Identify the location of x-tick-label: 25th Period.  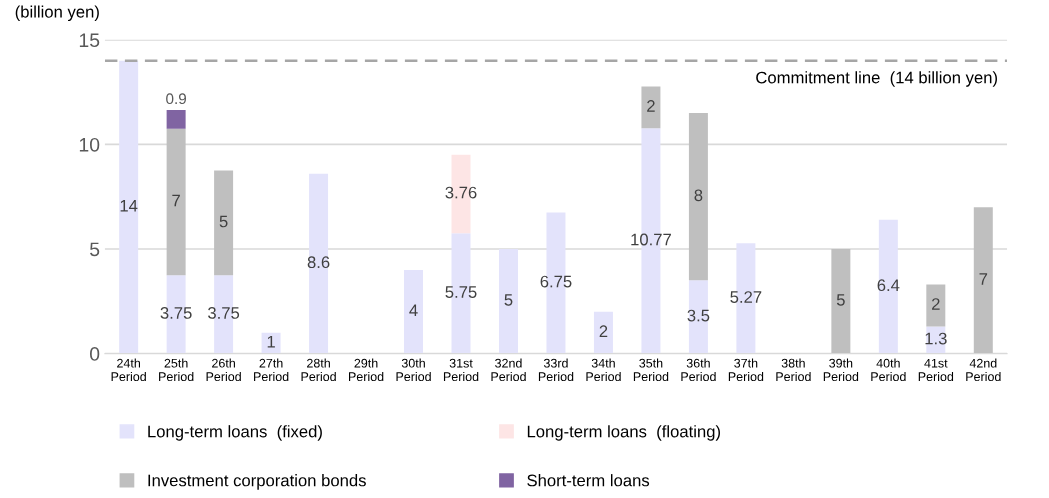
(176, 370).